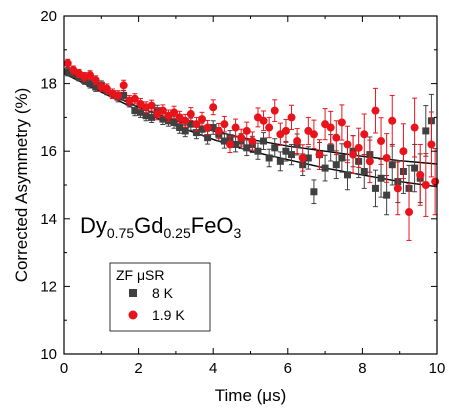 Image resolution: width=449 pixels, height=408 pixels. Describe the element at coordinates (21, 185) in the screenshot. I see `y-axis-title: Corrected Asymmetry (%)` at that location.